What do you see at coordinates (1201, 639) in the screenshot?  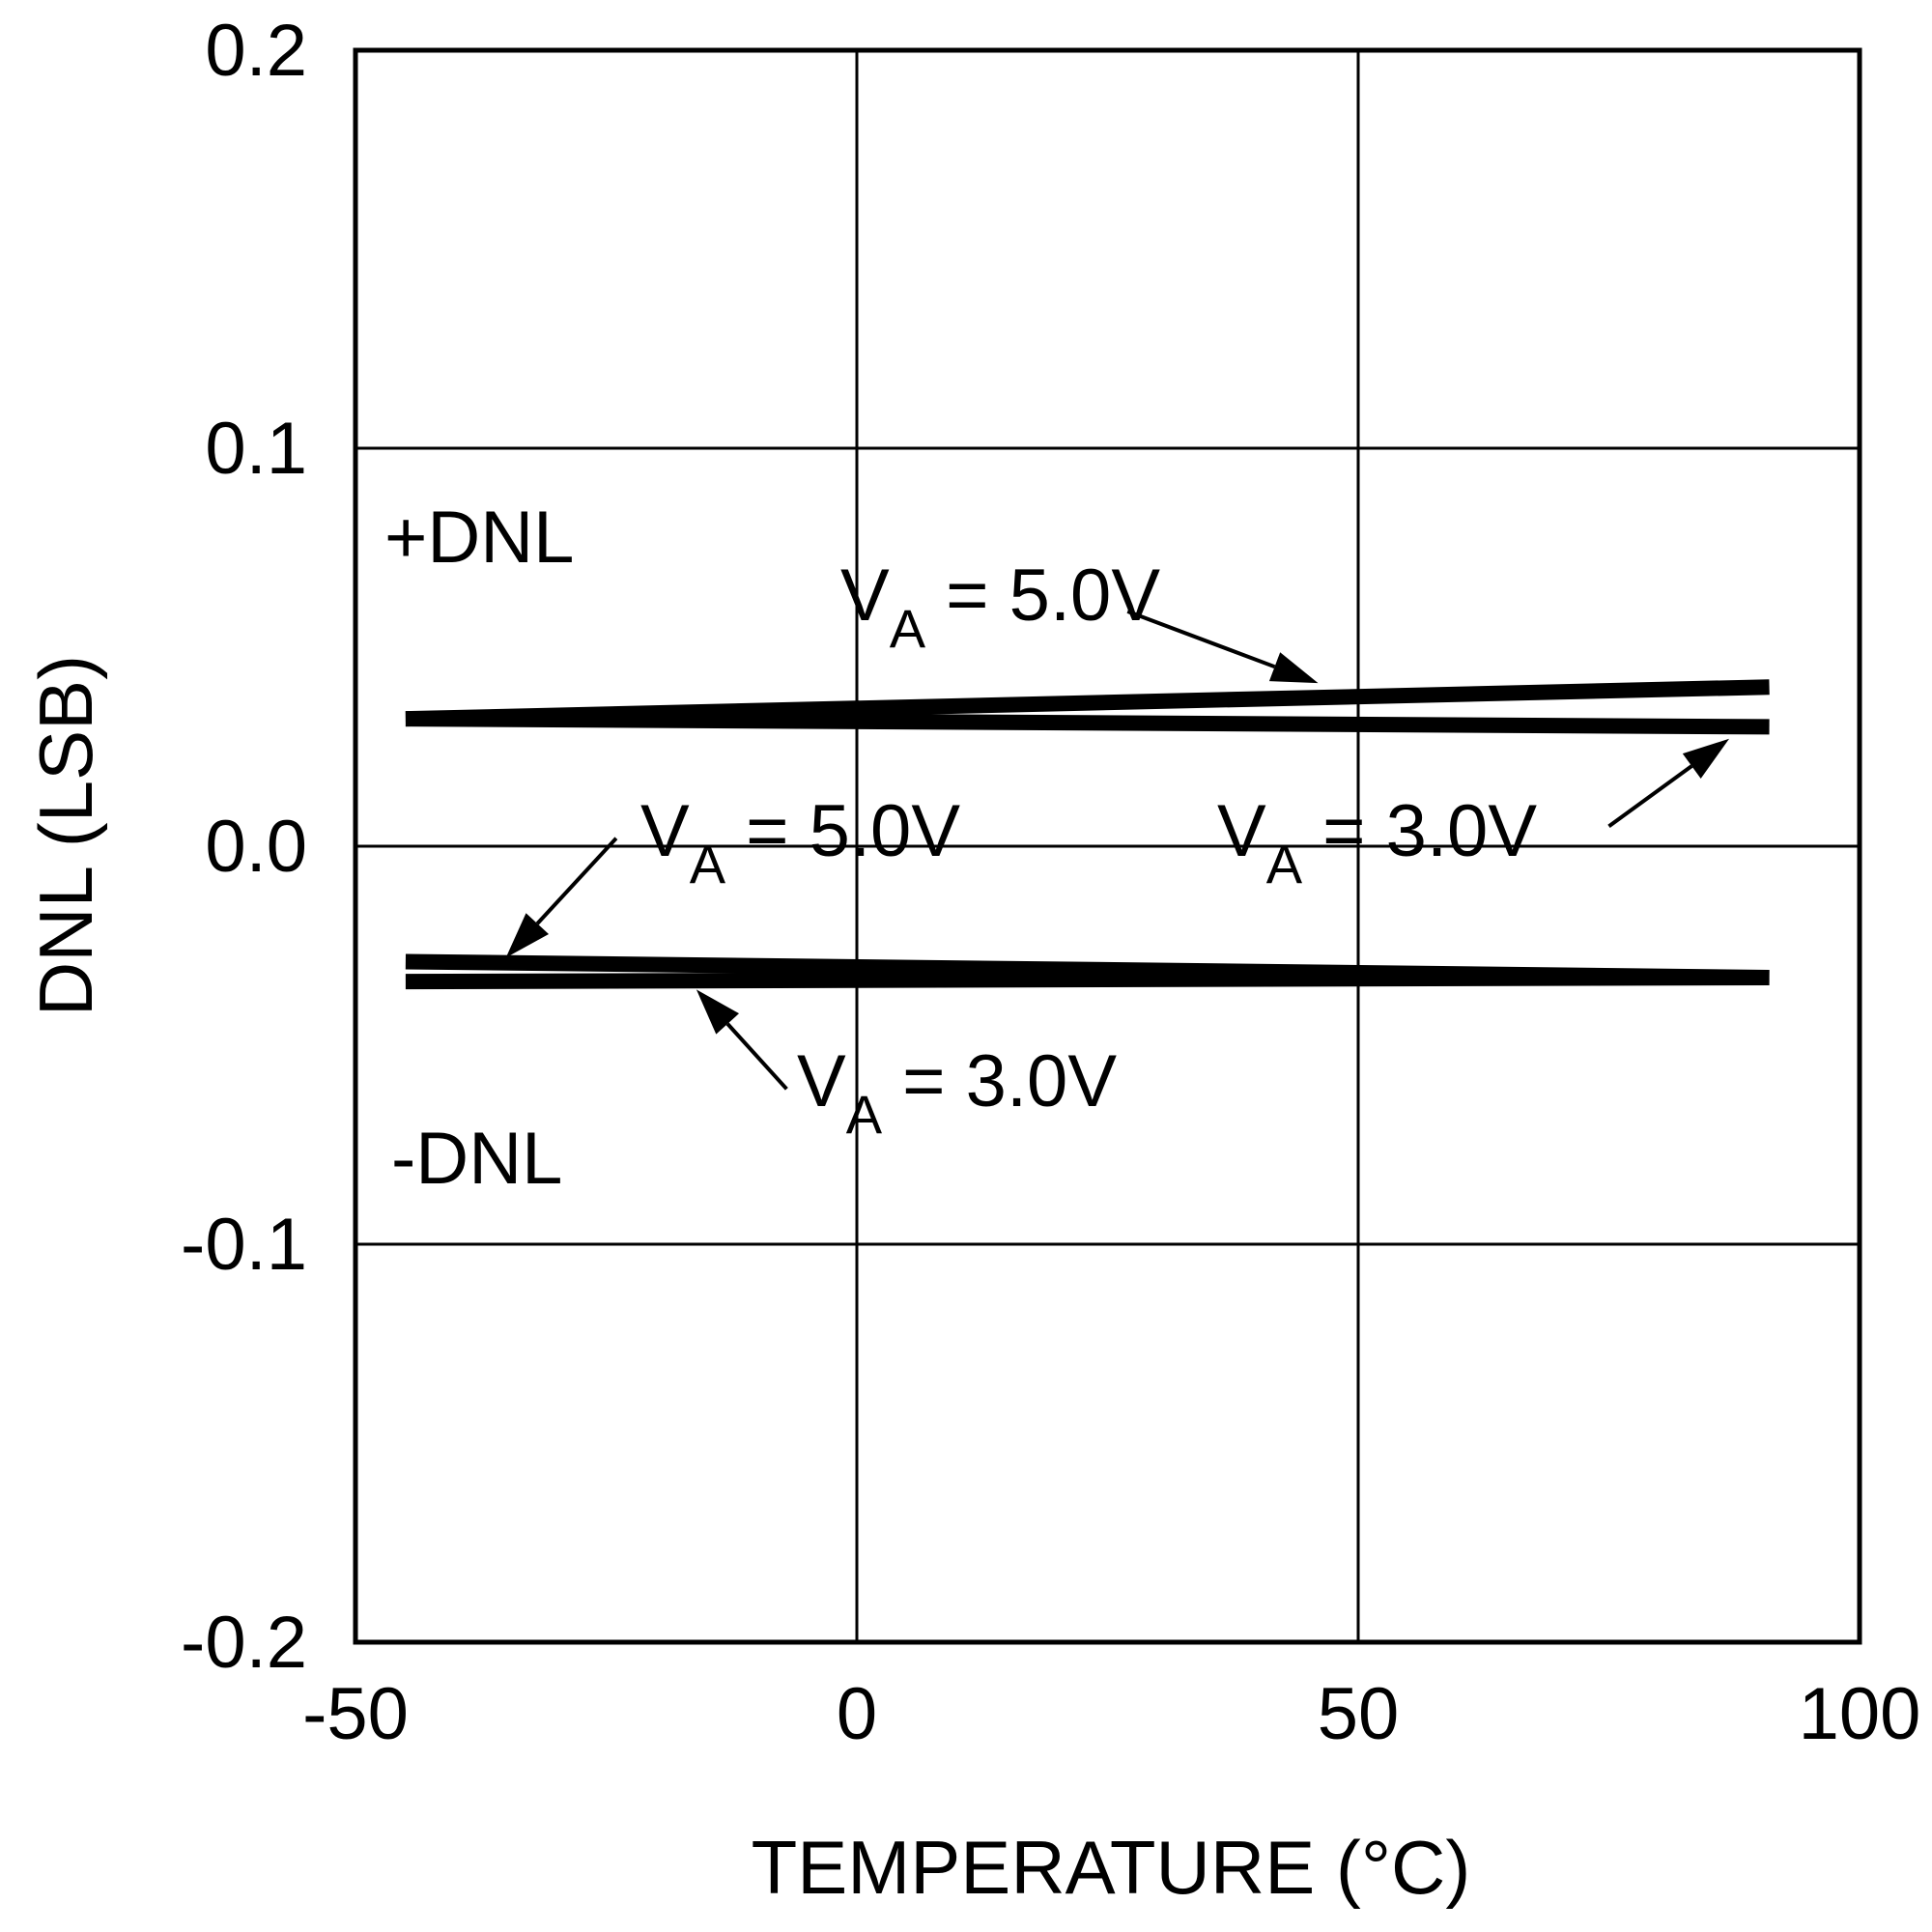 I see `arrow-line-plus-va-5v` at bounding box center [1201, 639].